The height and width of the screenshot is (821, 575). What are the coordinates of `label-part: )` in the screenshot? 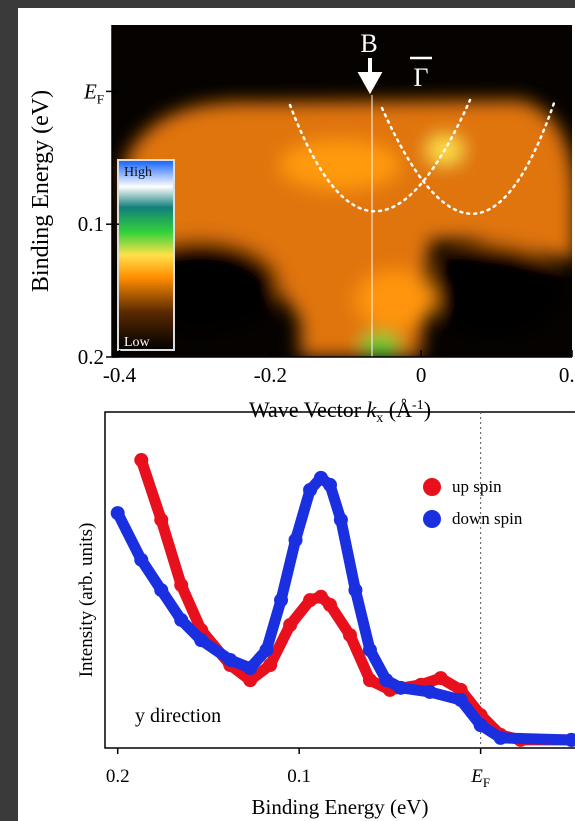 It's located at (427, 409).